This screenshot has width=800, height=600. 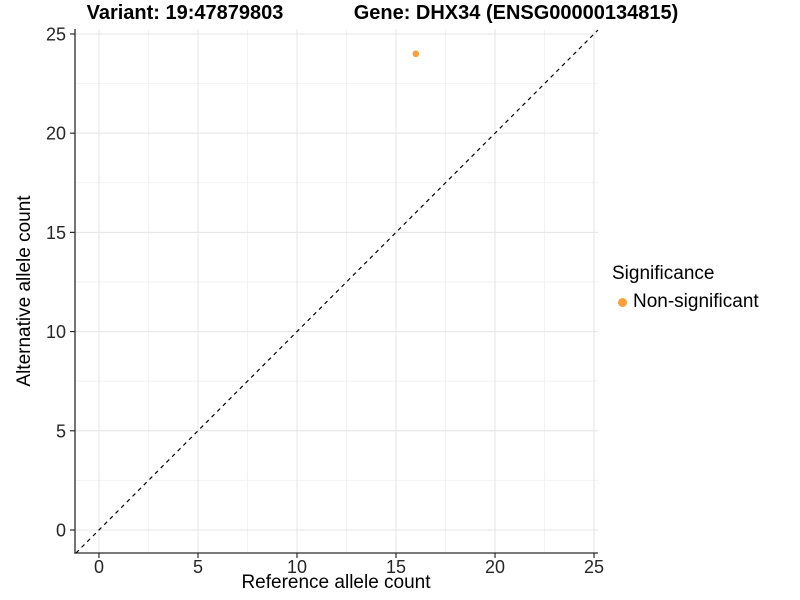 What do you see at coordinates (495, 567) in the screenshot?
I see `x-tick-label: 20` at bounding box center [495, 567].